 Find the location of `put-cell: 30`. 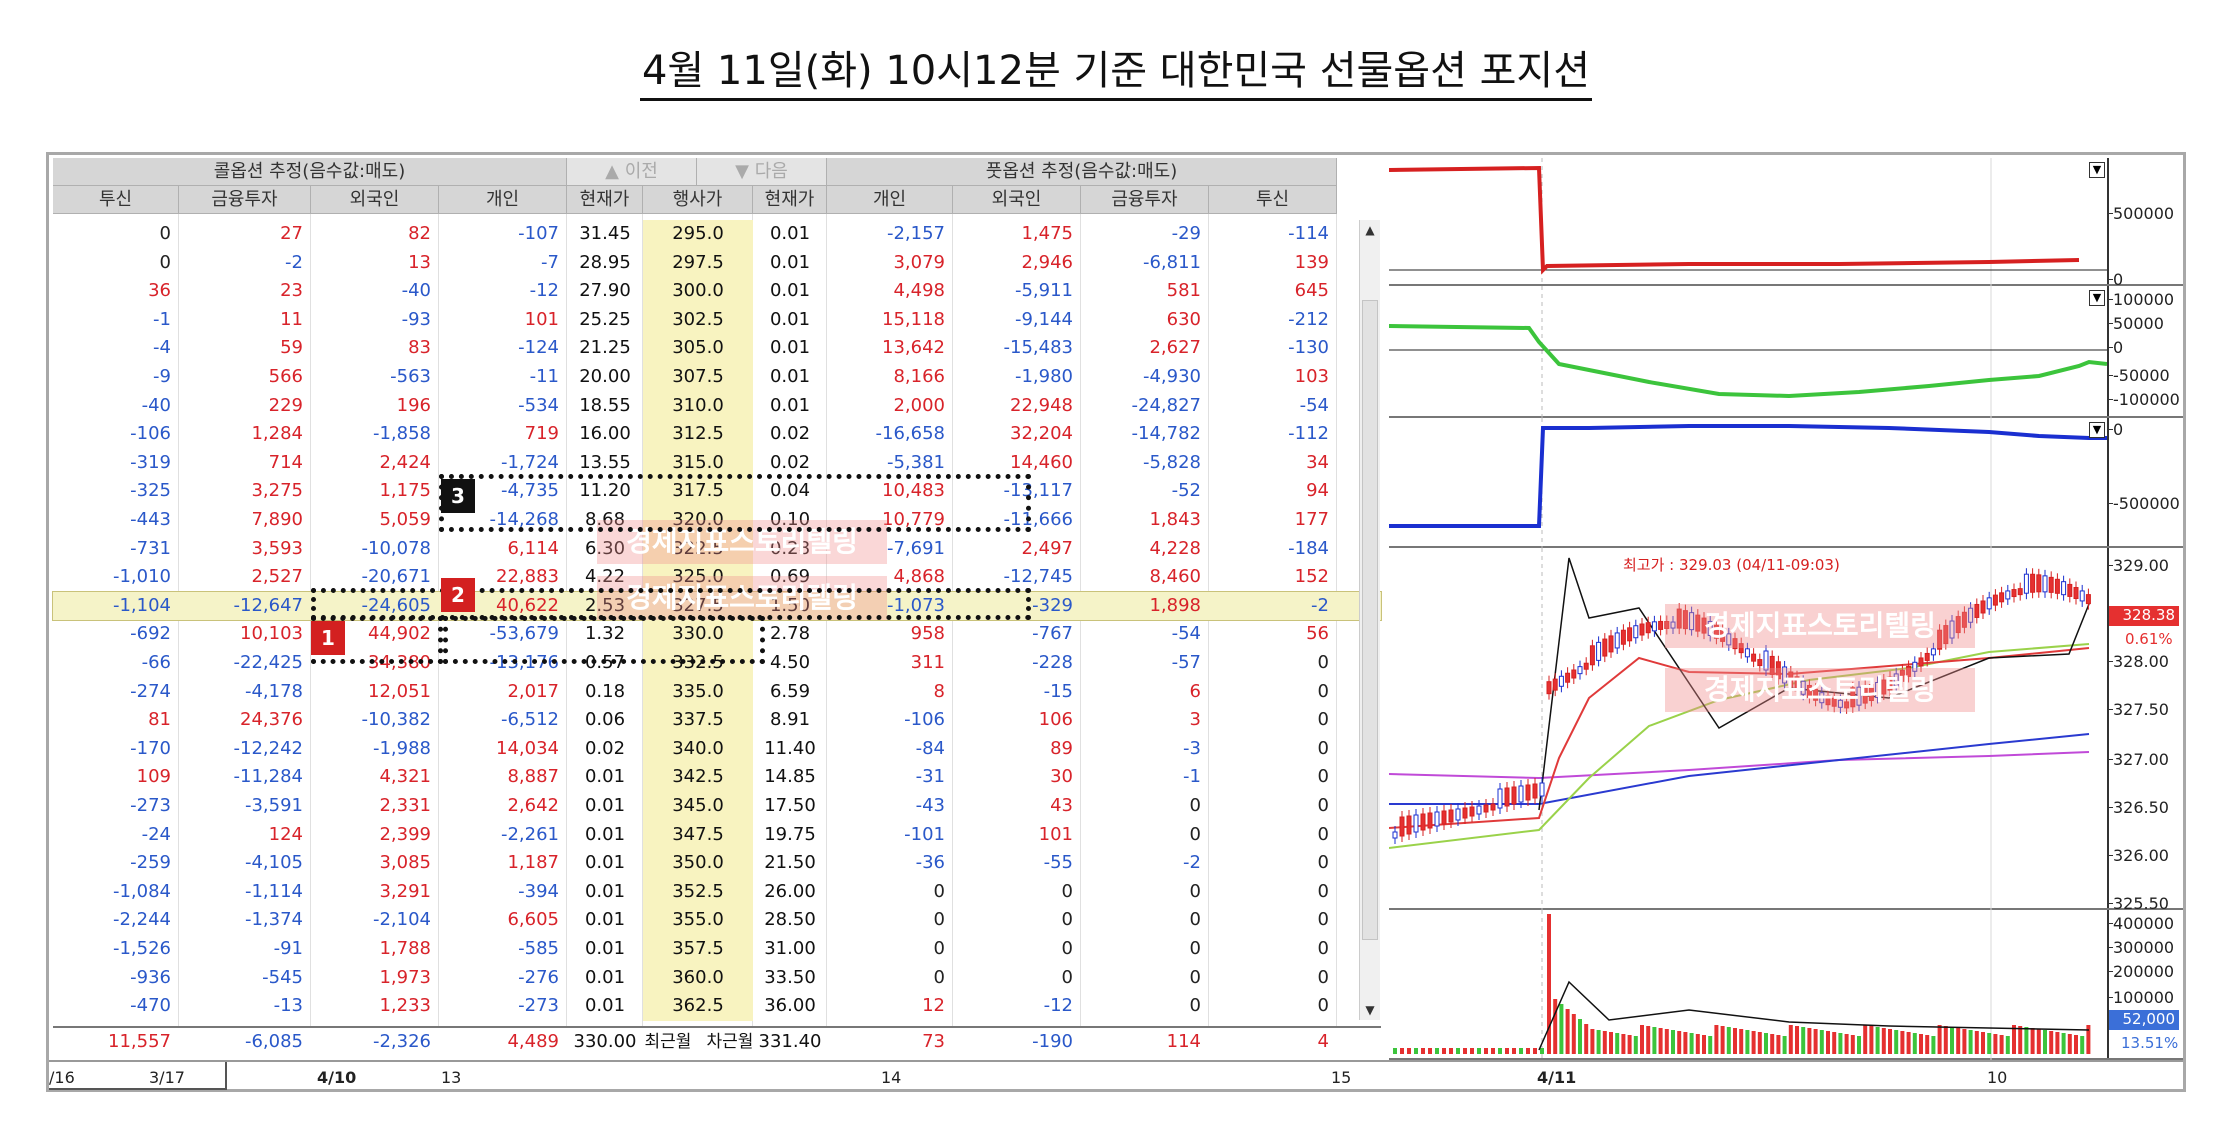

put-cell: 30 is located at coordinates (1061, 777).